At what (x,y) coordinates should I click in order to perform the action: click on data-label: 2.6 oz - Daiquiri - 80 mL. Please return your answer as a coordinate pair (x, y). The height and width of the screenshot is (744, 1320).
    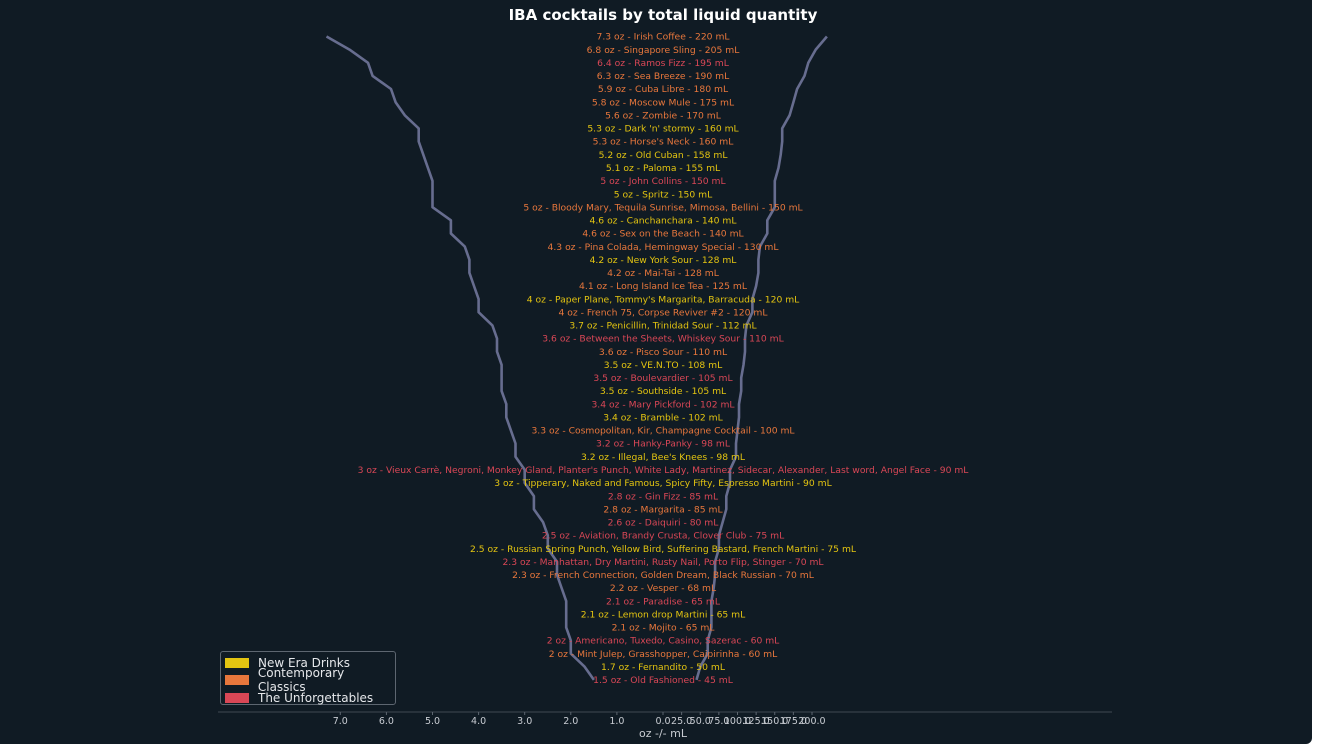
    Looking at the image, I should click on (664, 523).